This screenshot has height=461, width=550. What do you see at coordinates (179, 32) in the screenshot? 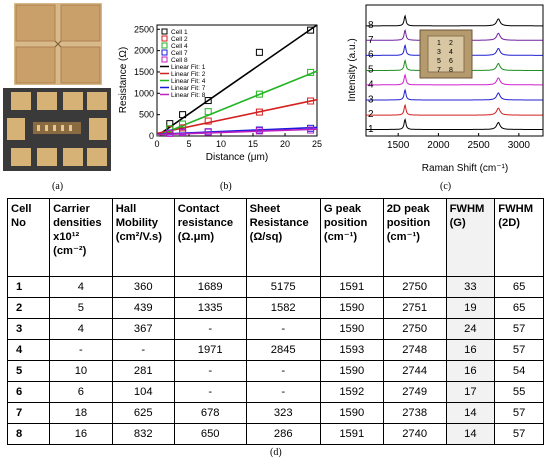
I see `legend-label: Cell 1` at bounding box center [179, 32].